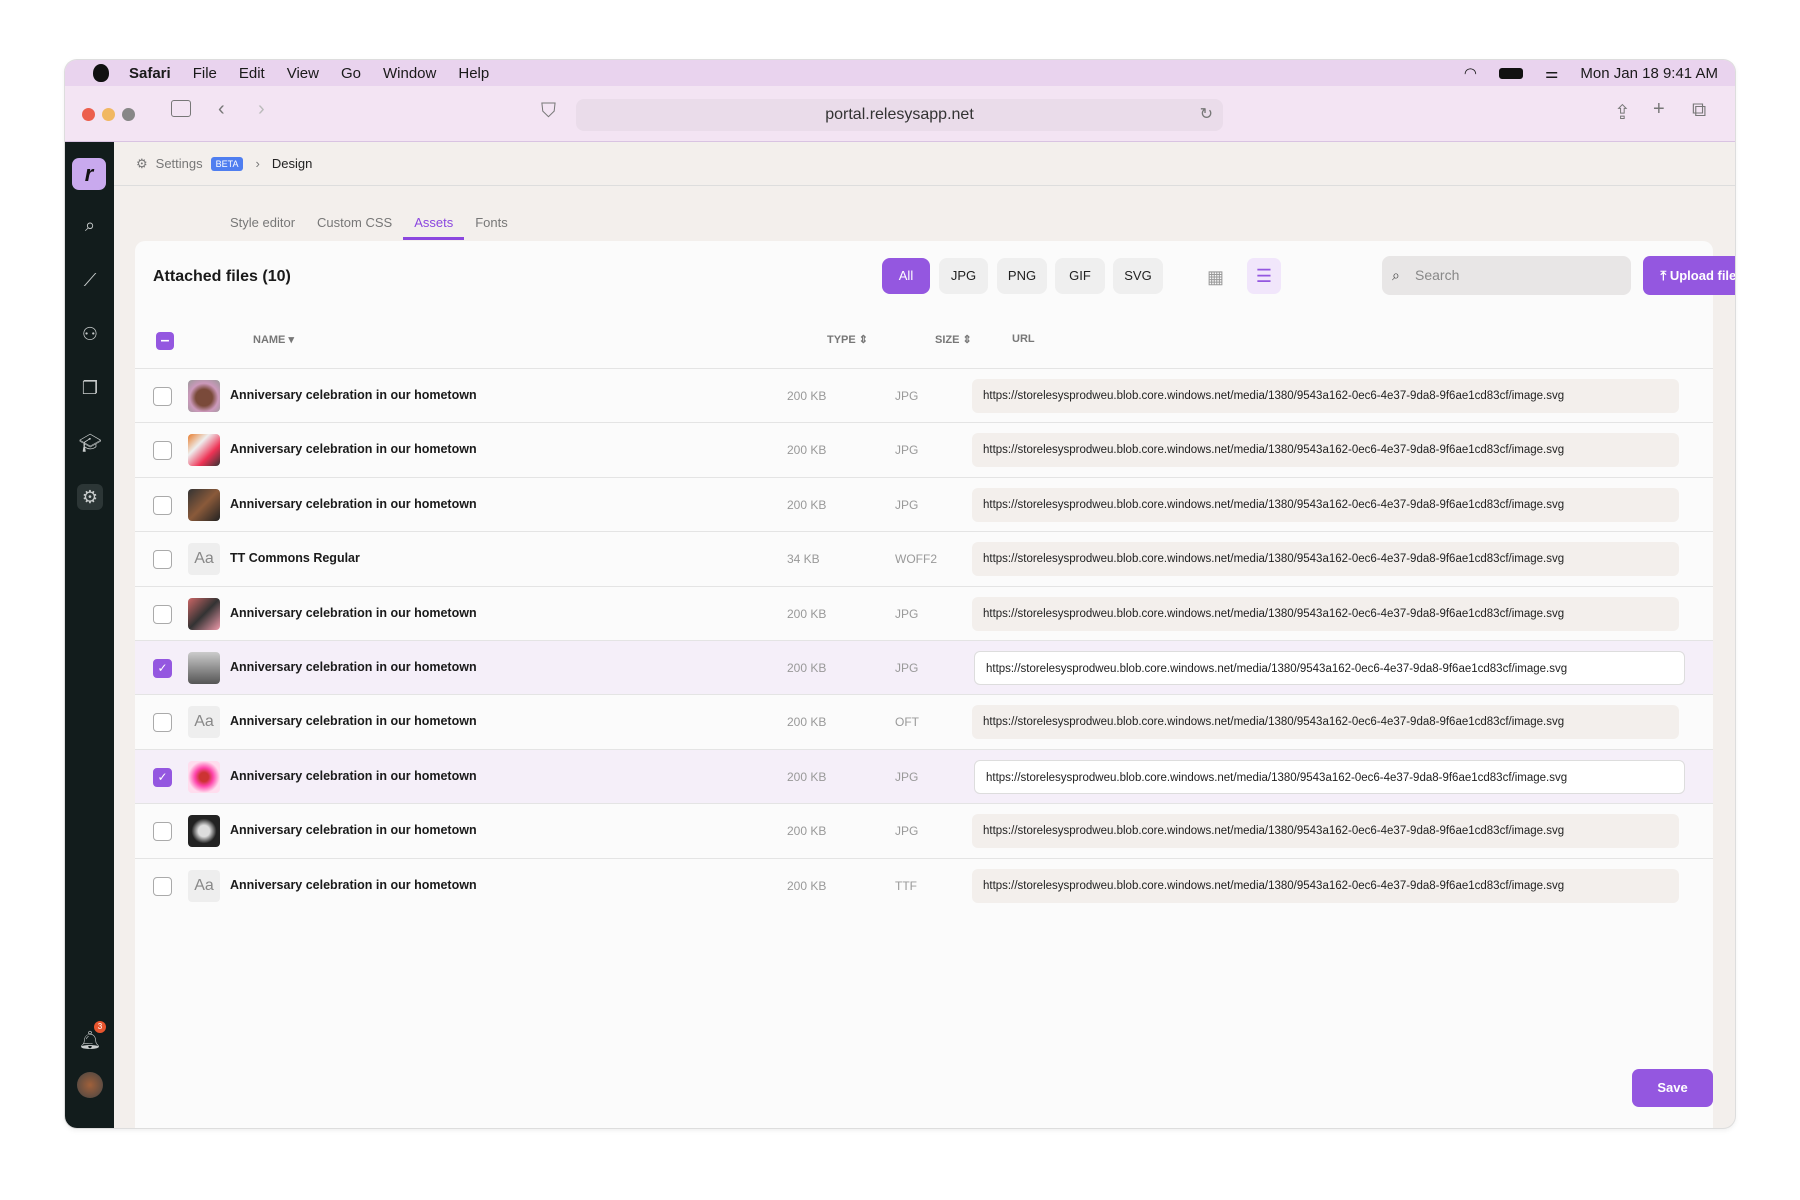 The height and width of the screenshot is (1200, 1800). I want to click on list-view-icon: ☰, so click(1264, 276).